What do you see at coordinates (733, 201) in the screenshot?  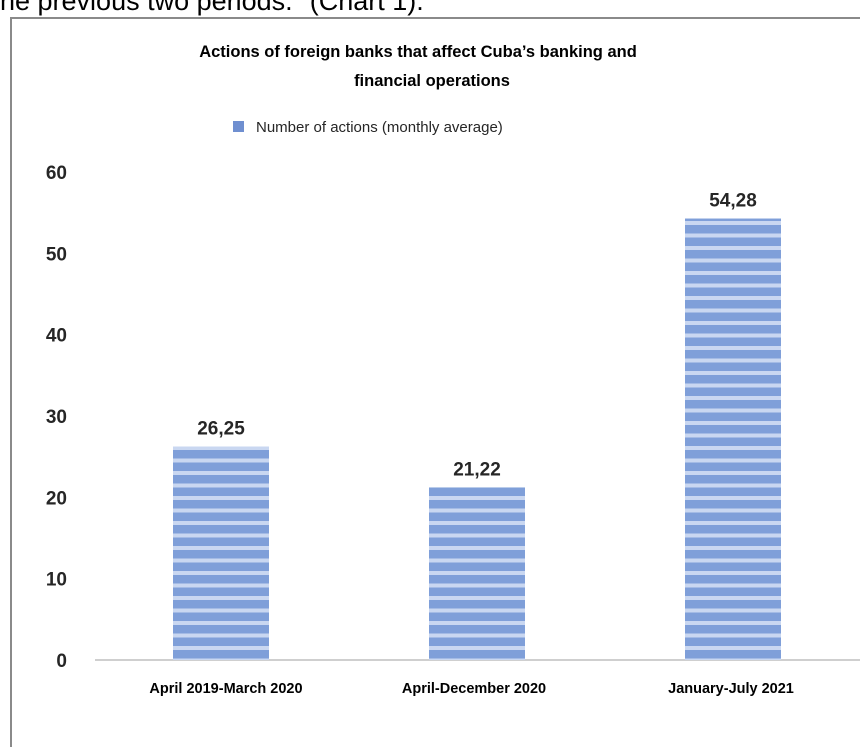 I see `bar-value-label: 54,28` at bounding box center [733, 201].